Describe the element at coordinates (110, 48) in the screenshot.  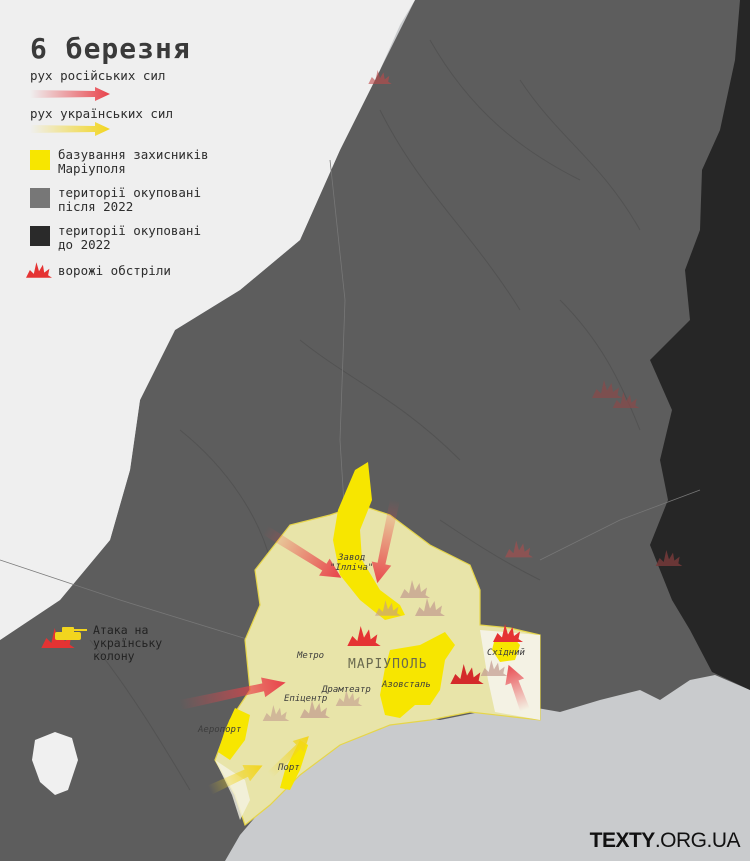
I see `map-title: 6 березня` at that location.